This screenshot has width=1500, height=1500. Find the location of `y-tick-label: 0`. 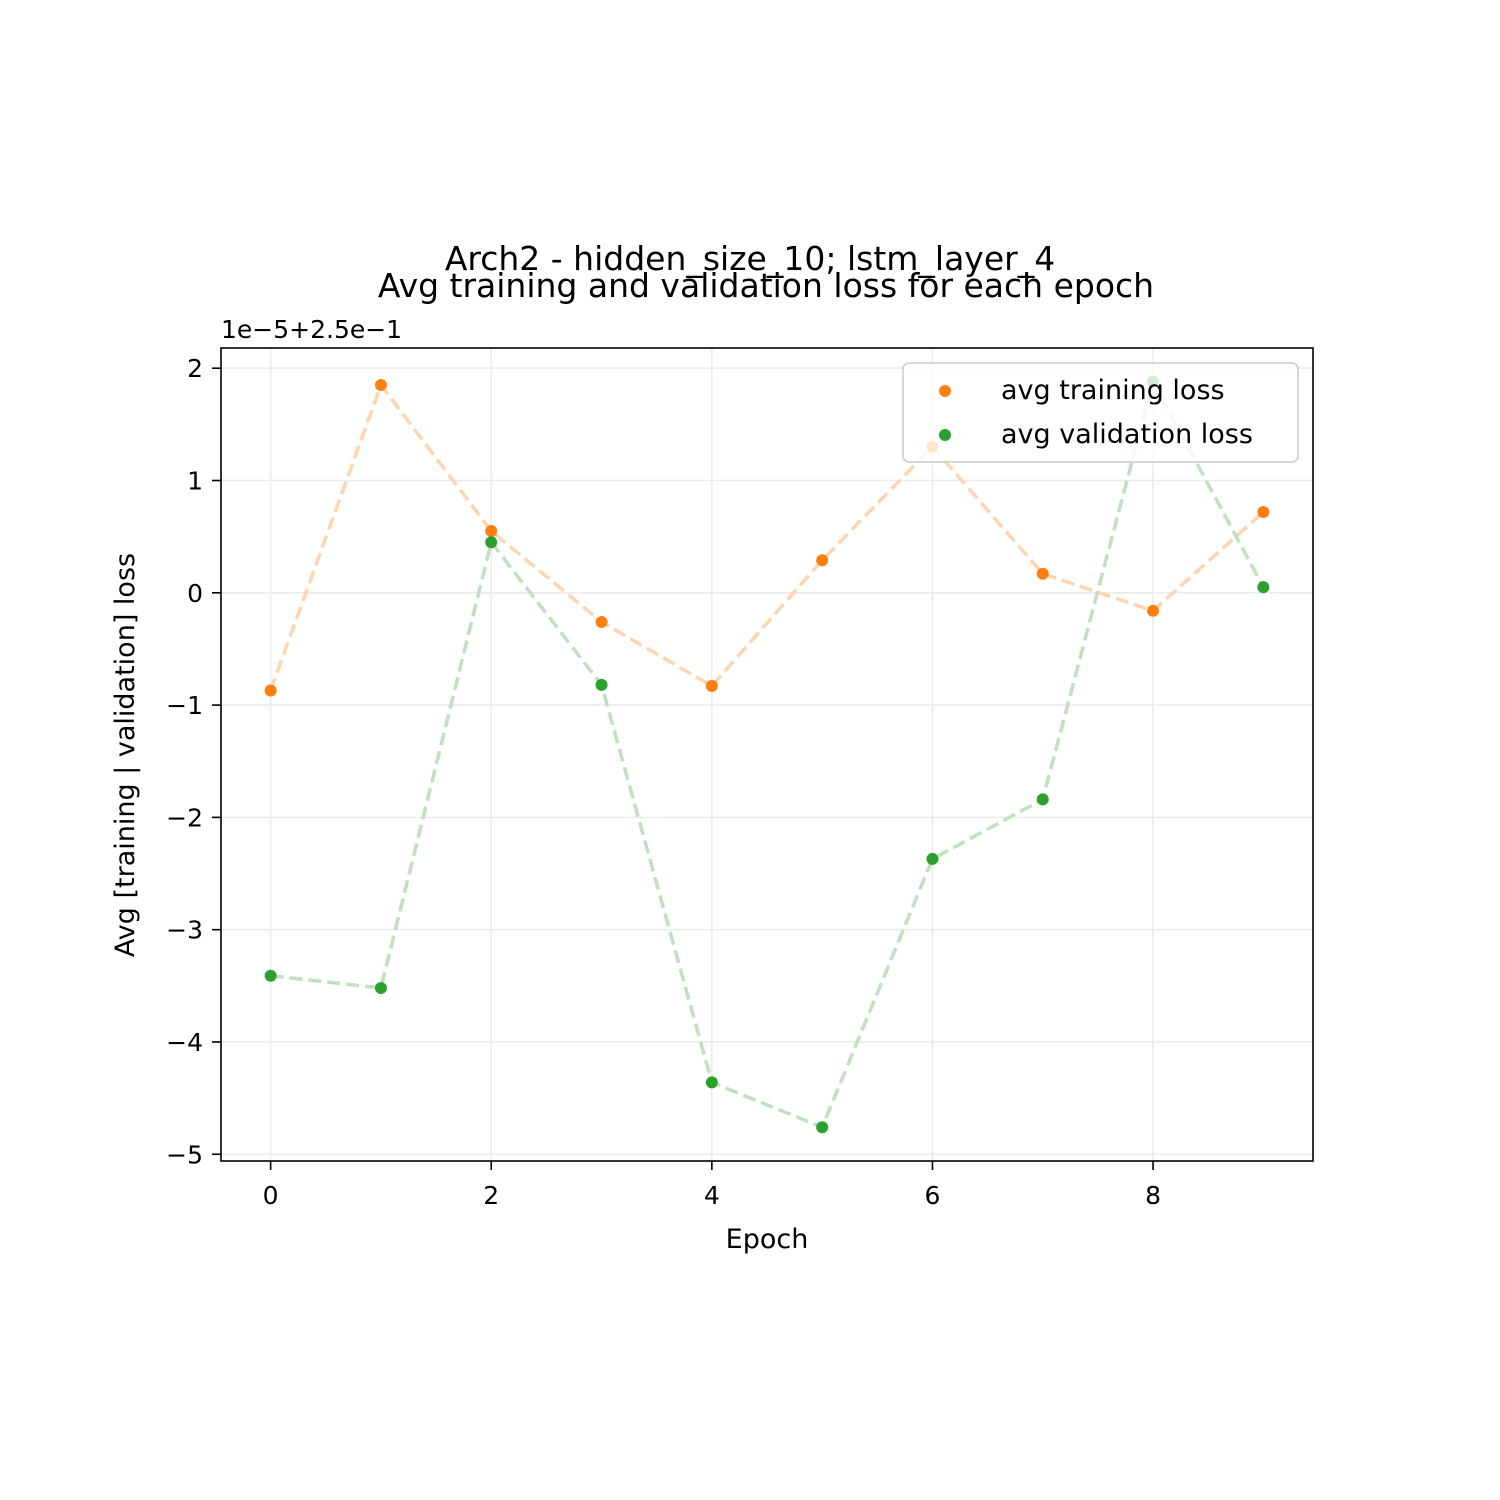

y-tick-label: 0 is located at coordinates (195, 593).